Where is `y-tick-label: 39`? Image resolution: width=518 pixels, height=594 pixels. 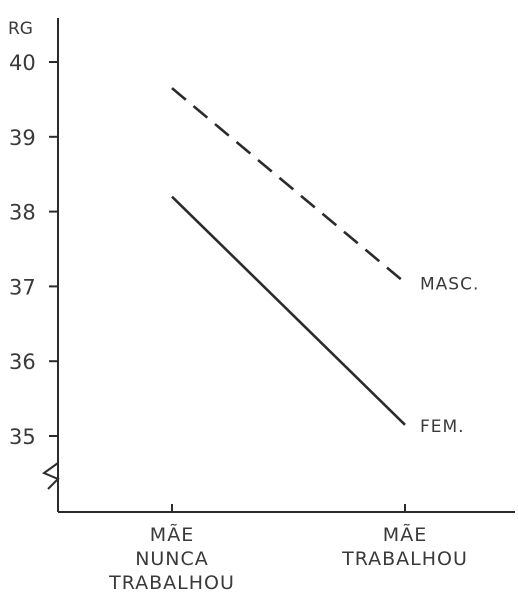 y-tick-label: 39 is located at coordinates (22, 138).